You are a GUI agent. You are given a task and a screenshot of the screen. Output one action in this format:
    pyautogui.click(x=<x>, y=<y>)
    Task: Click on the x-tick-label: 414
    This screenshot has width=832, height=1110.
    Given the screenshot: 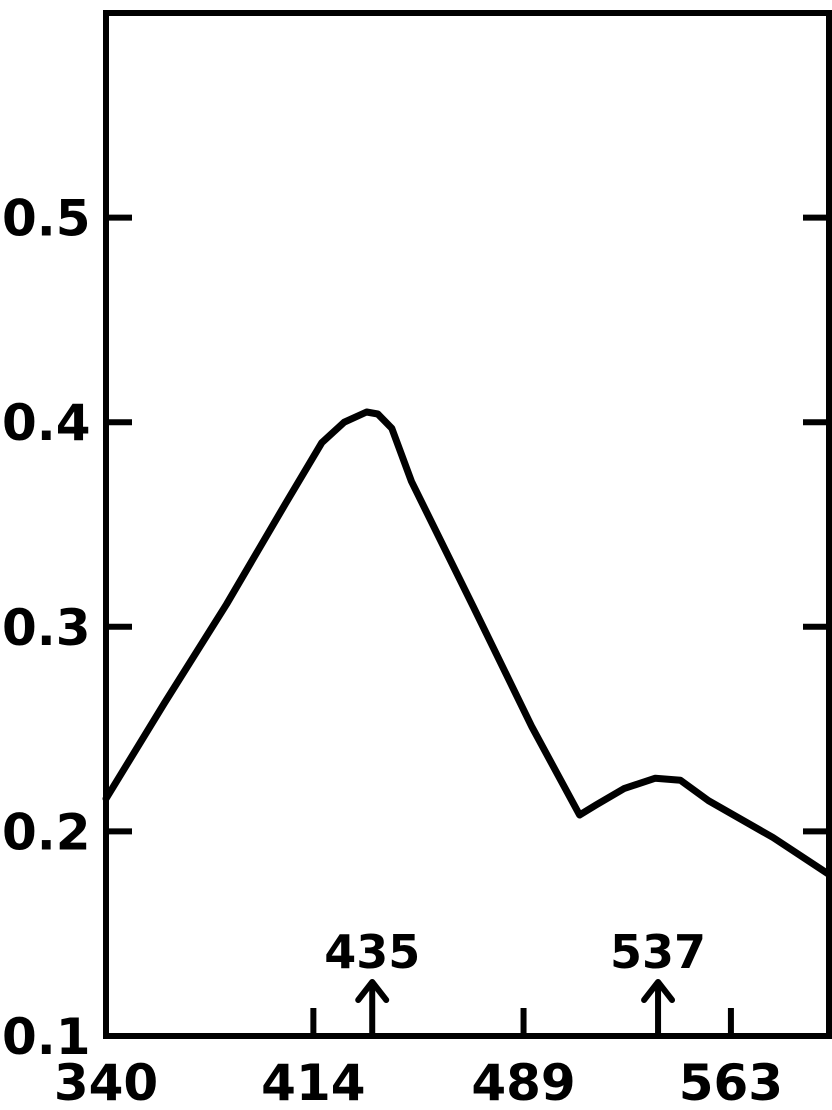 What is the action you would take?
    pyautogui.click(x=313, y=1082)
    